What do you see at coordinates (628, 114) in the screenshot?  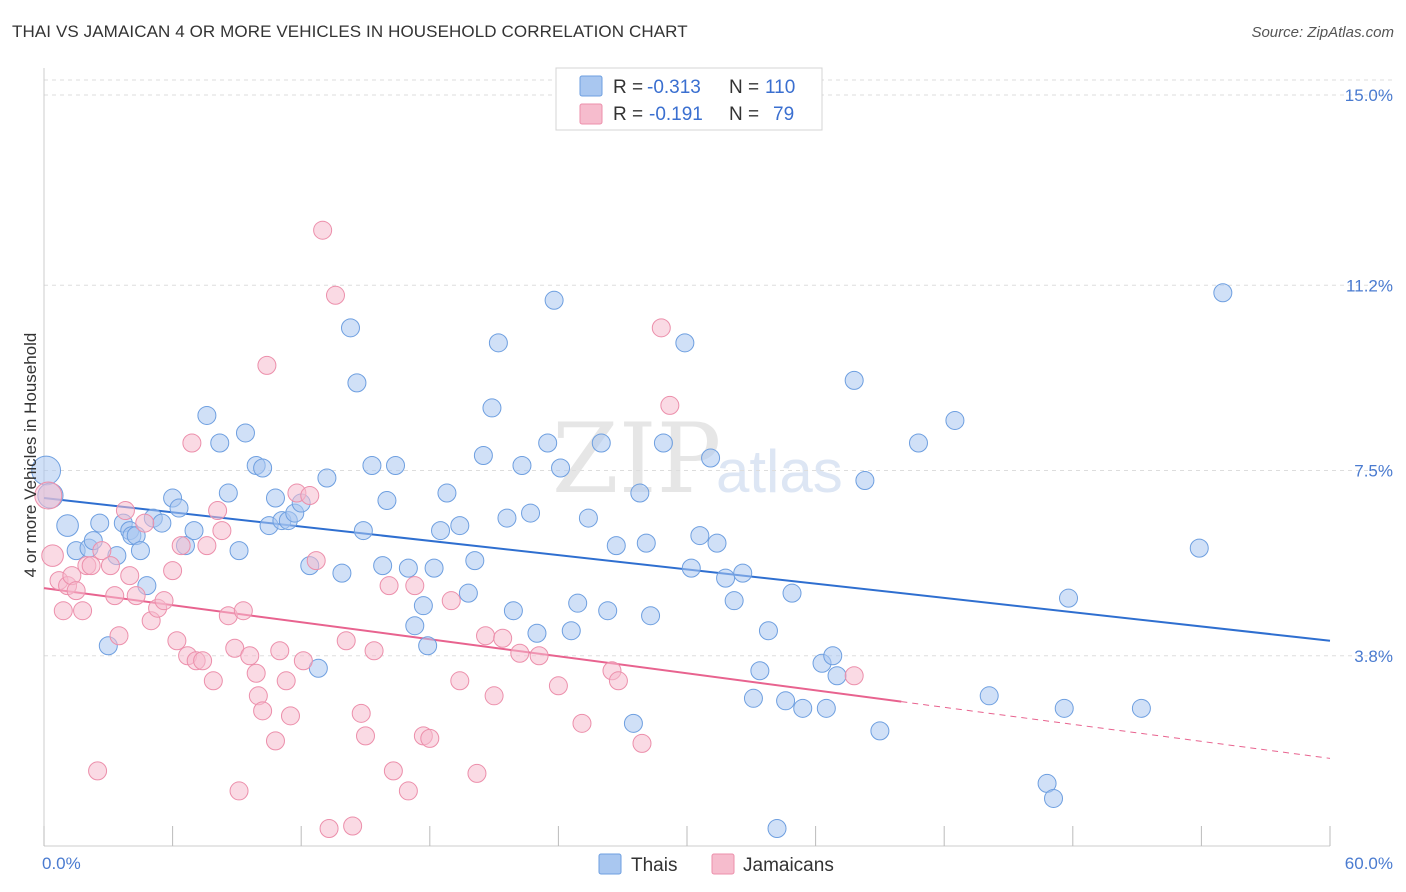 I see `legend-jamaican-r-label: R =` at bounding box center [628, 114].